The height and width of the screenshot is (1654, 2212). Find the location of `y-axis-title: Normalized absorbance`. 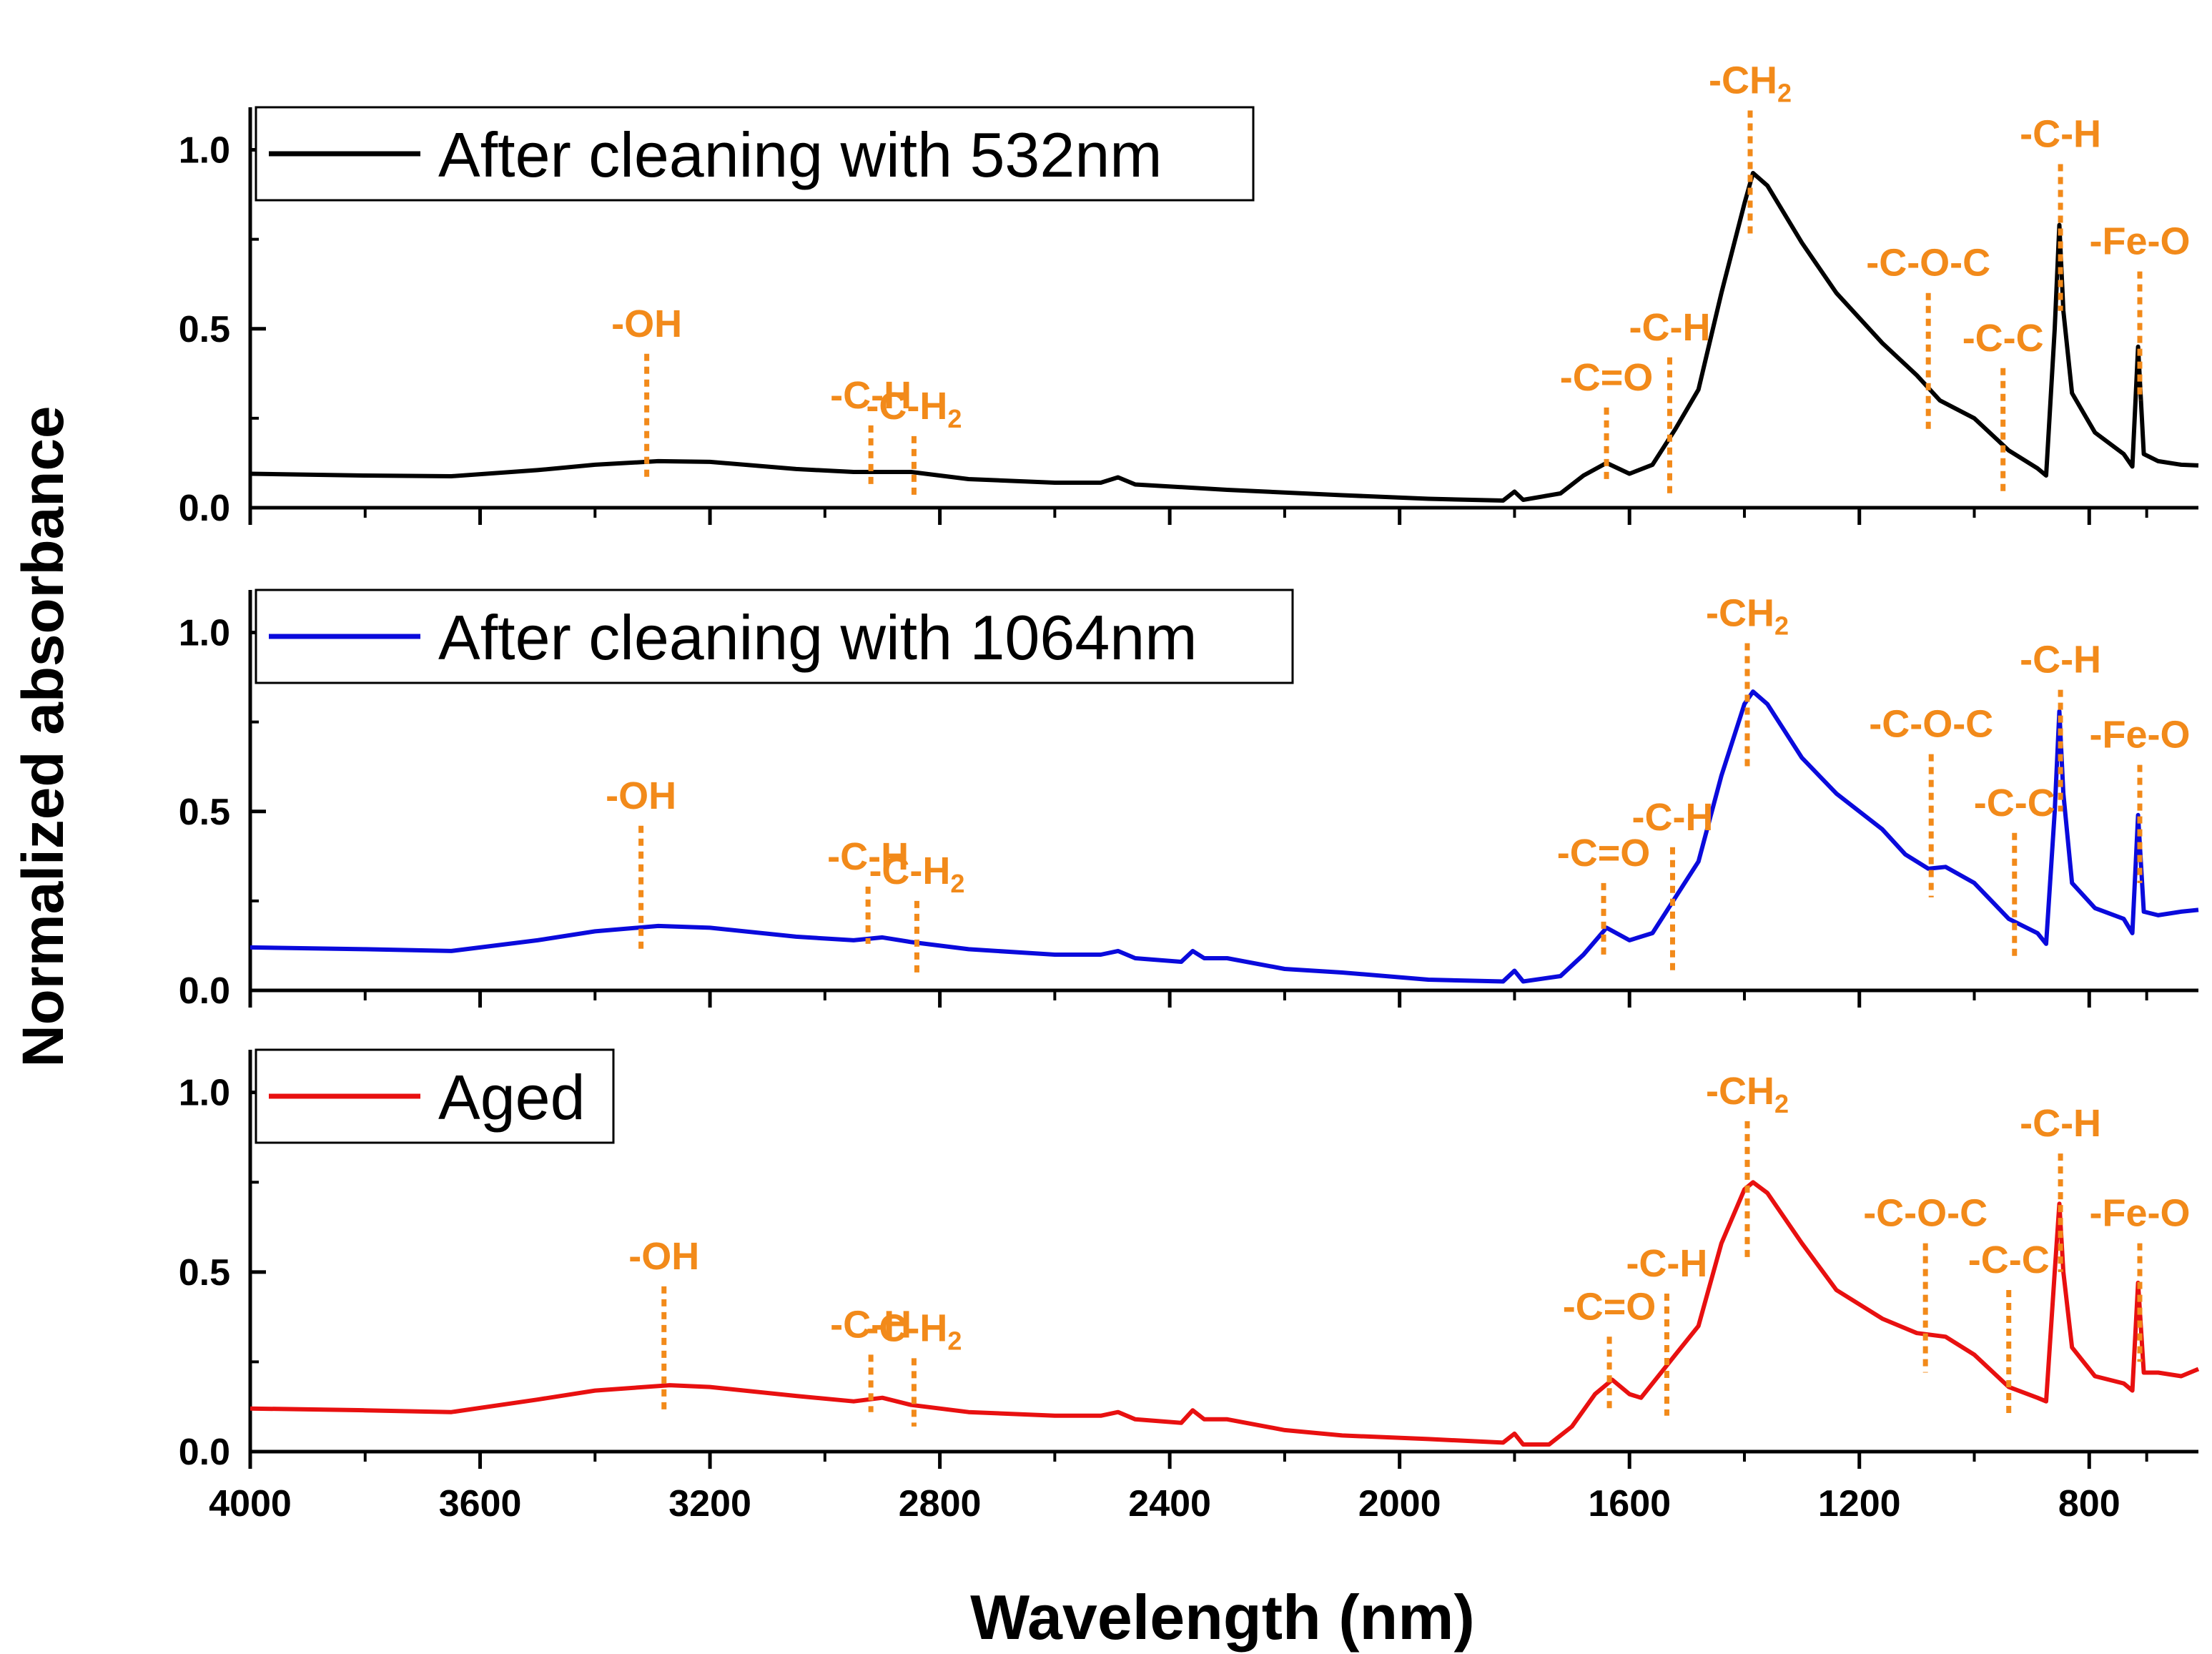

y-axis-title: Normalized absorbance is located at coordinates (43, 736).